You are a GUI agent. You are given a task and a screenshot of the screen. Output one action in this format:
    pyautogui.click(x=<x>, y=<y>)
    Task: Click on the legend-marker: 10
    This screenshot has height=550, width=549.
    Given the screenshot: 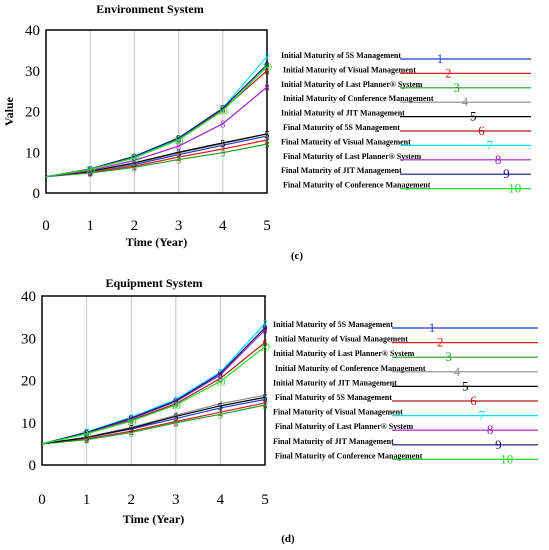 What is the action you would take?
    pyautogui.click(x=506, y=458)
    